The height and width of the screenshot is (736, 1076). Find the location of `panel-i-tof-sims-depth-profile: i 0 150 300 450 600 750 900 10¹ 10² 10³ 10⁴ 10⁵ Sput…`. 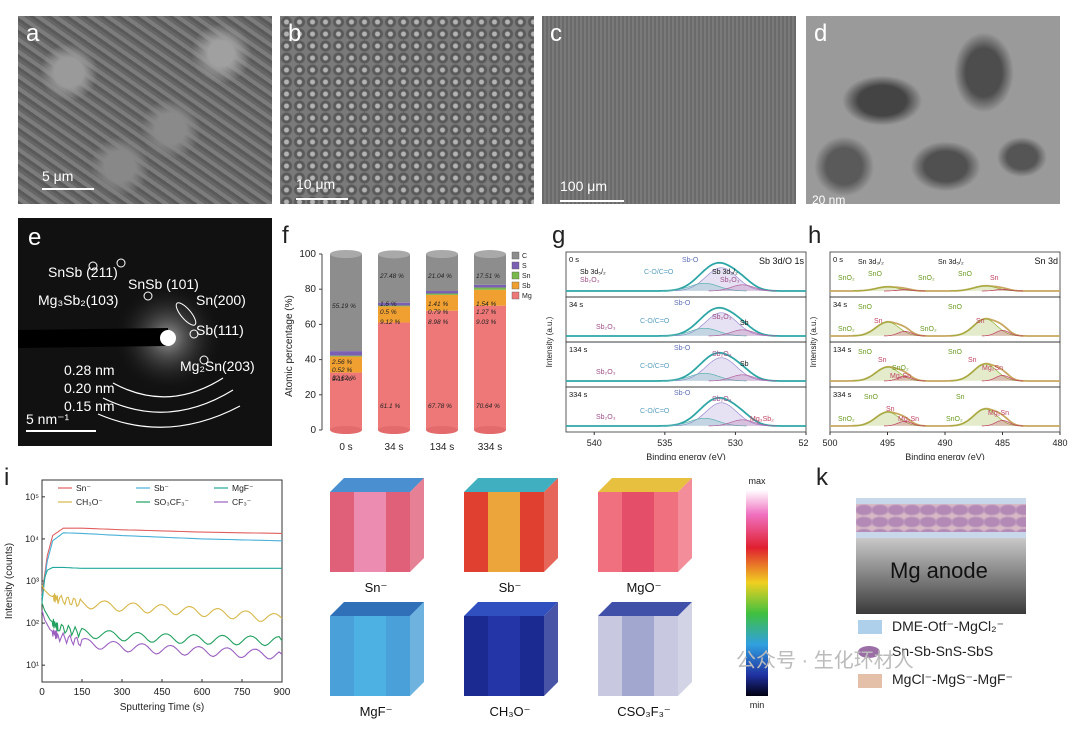

panel-i-tof-sims-depth-profile: i 0 150 300 450 600 750 900 10¹ 10² 10³ 10⁴ 10⁵ Sput… is located at coordinates (148, 595).